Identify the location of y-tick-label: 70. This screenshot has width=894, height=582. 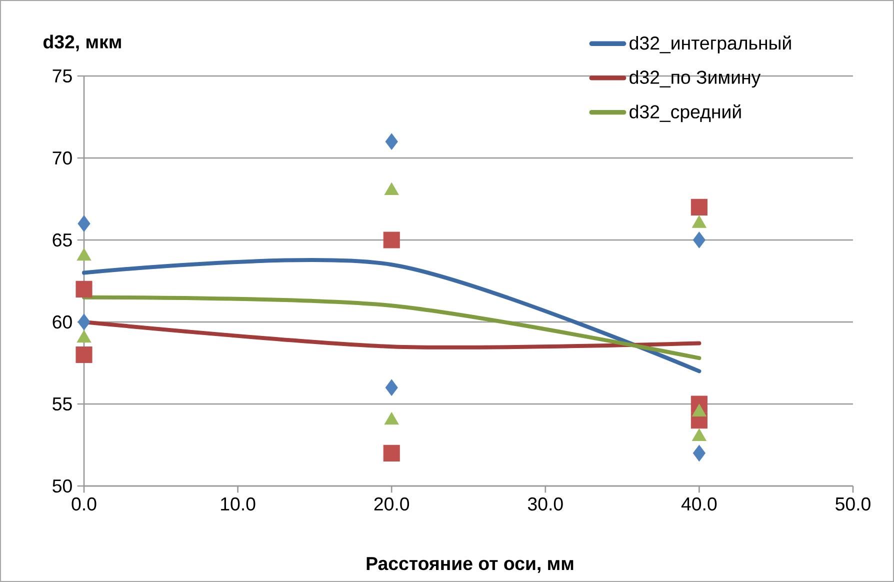
(62, 158).